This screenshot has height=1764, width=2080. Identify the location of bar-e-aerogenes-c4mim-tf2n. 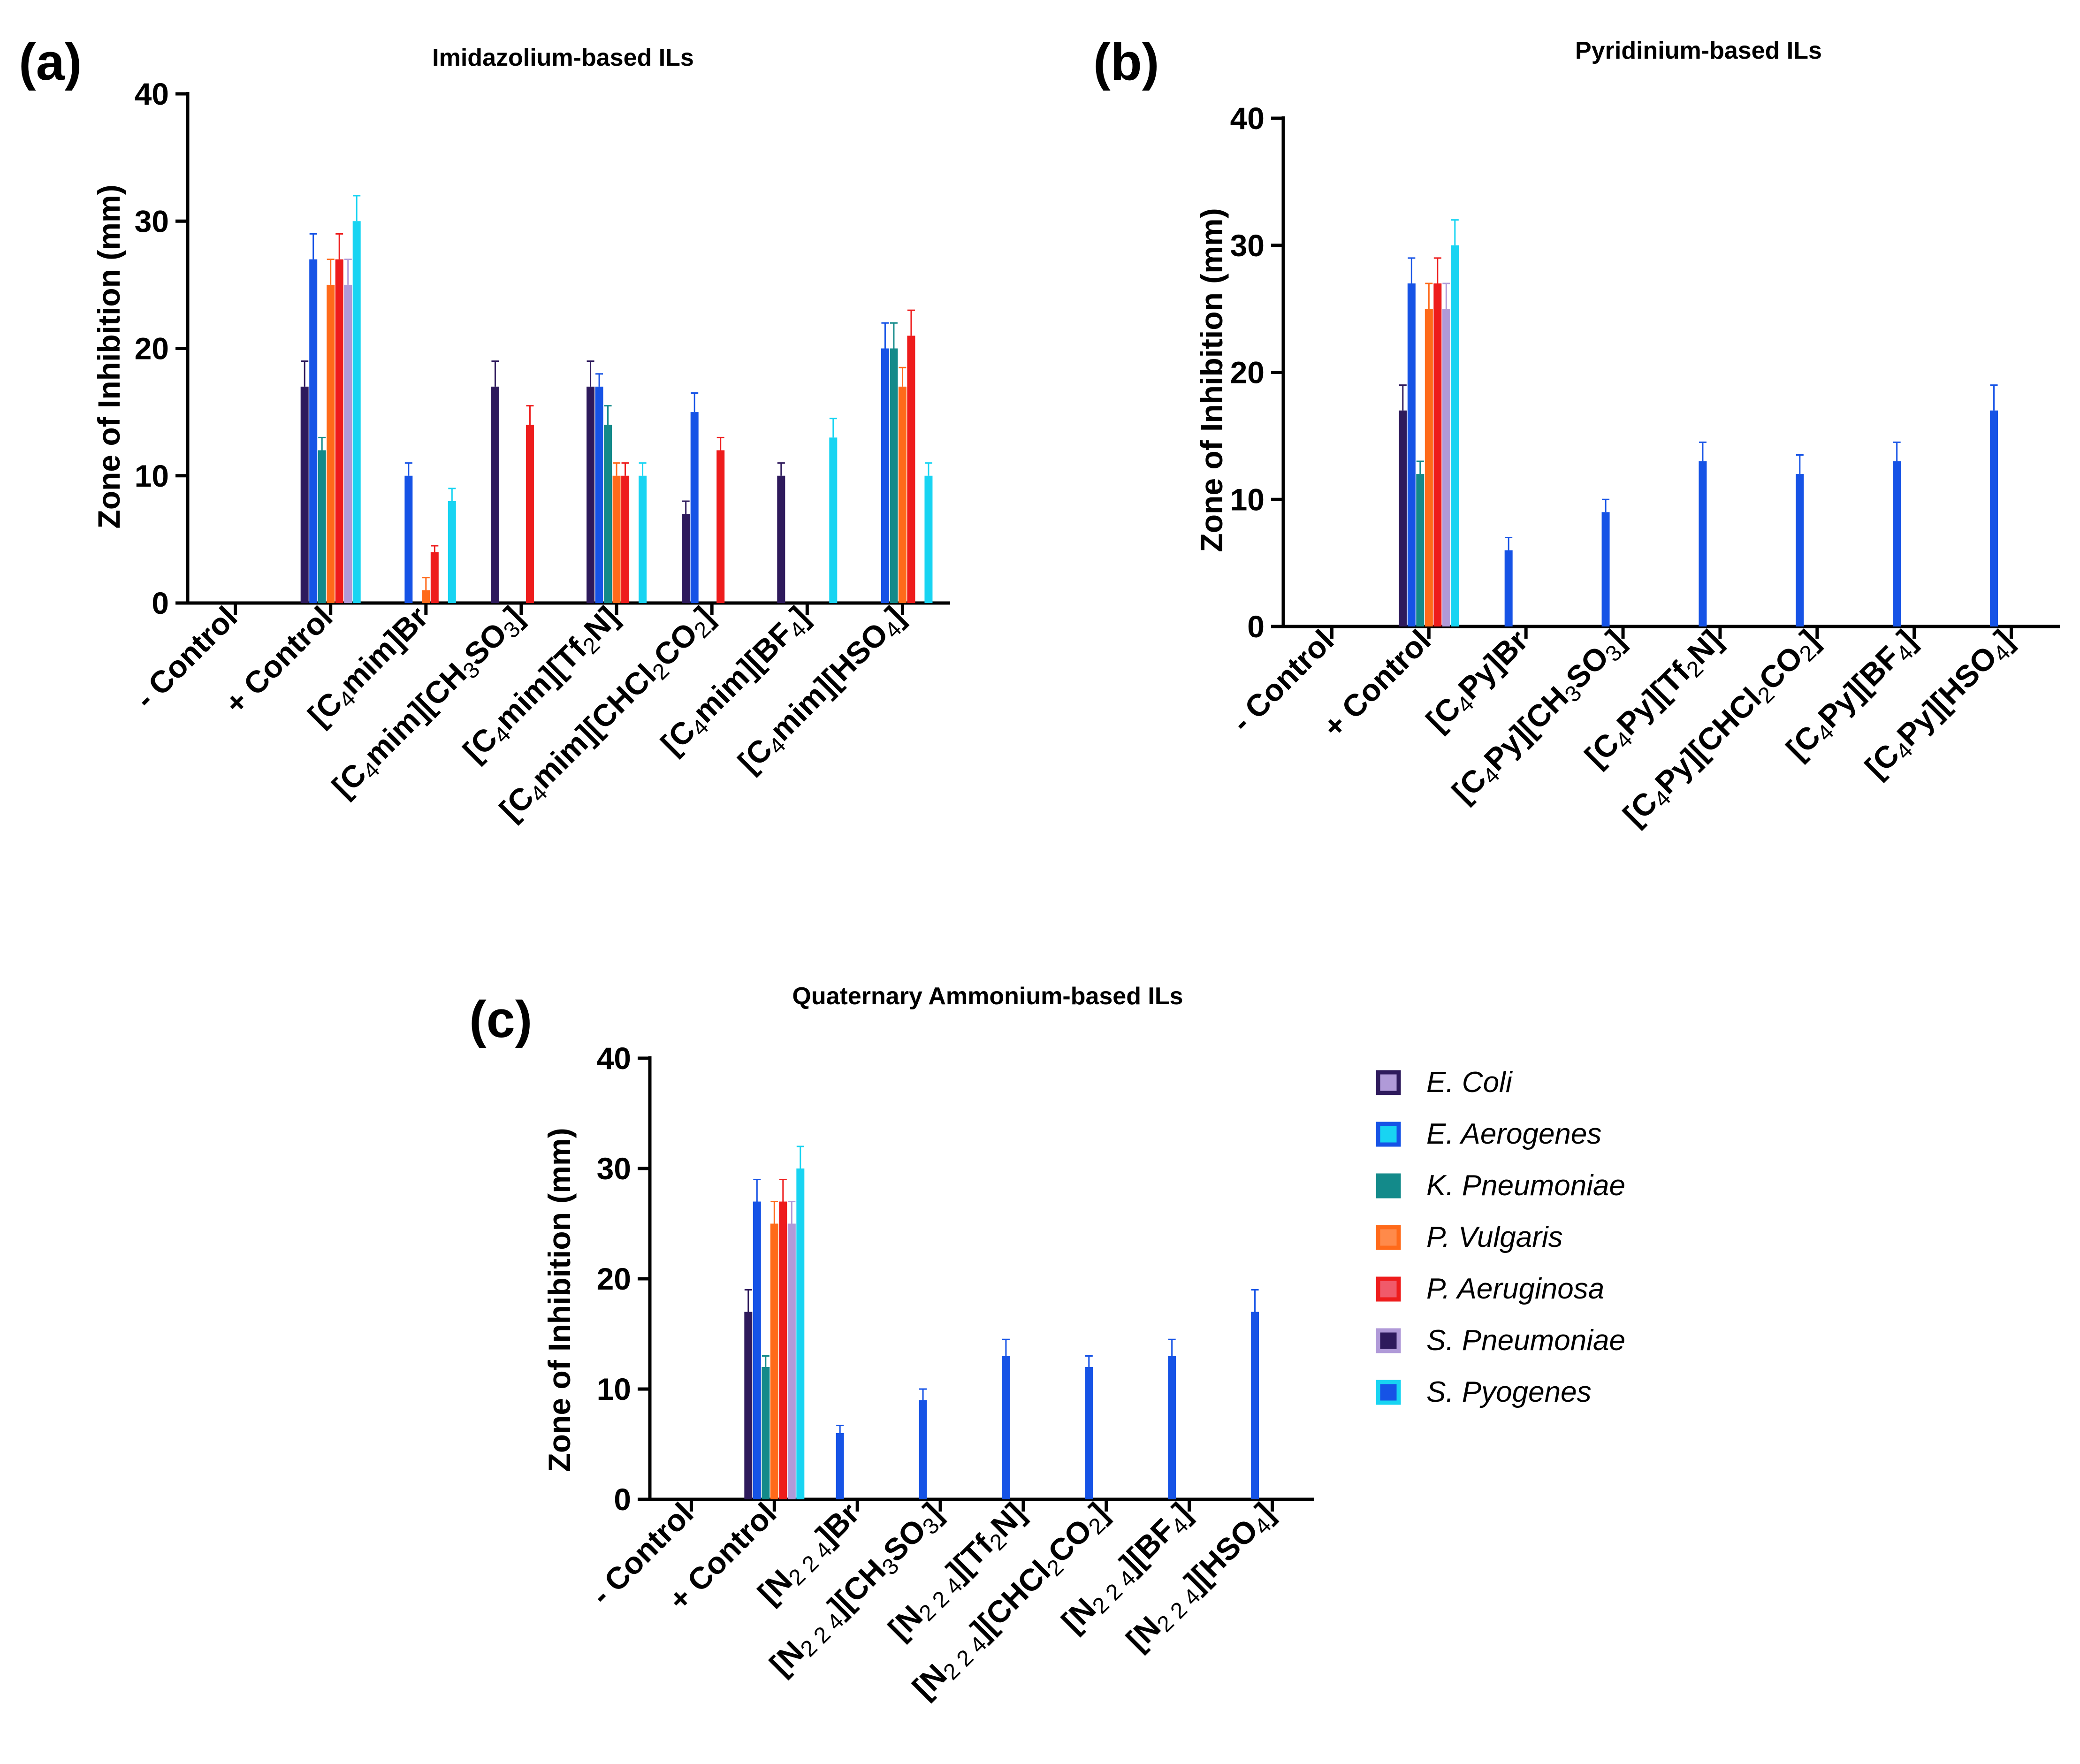
(599, 494).